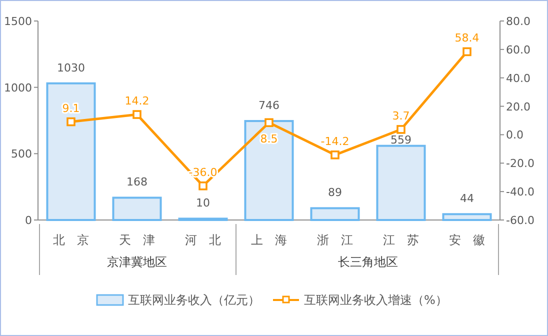  Describe the element at coordinates (518, 49) in the screenshot. I see `y2-tick-label: 60.0` at that location.